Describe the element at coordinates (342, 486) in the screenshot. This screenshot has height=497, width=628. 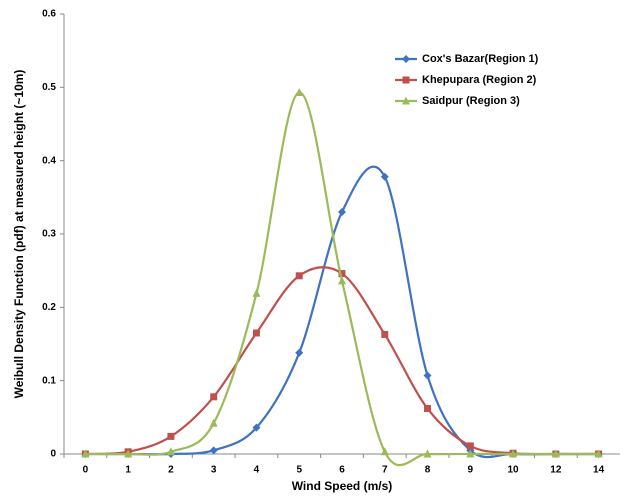
I see `x-axis-title: Wind Speed (m/s)` at that location.